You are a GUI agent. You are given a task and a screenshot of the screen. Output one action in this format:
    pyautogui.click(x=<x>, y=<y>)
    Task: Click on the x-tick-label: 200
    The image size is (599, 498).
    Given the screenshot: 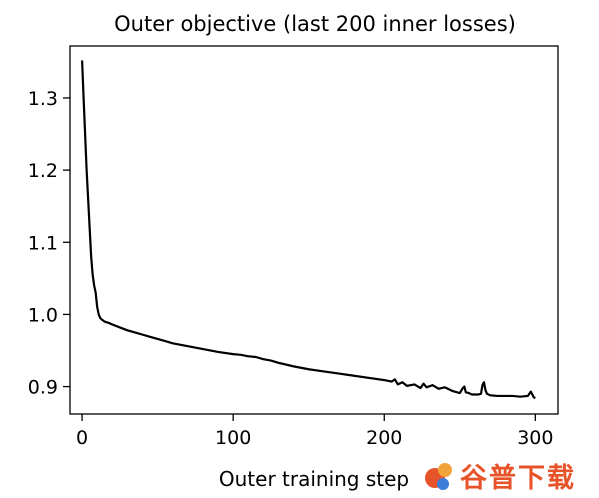 What is the action you would take?
    pyautogui.click(x=384, y=438)
    